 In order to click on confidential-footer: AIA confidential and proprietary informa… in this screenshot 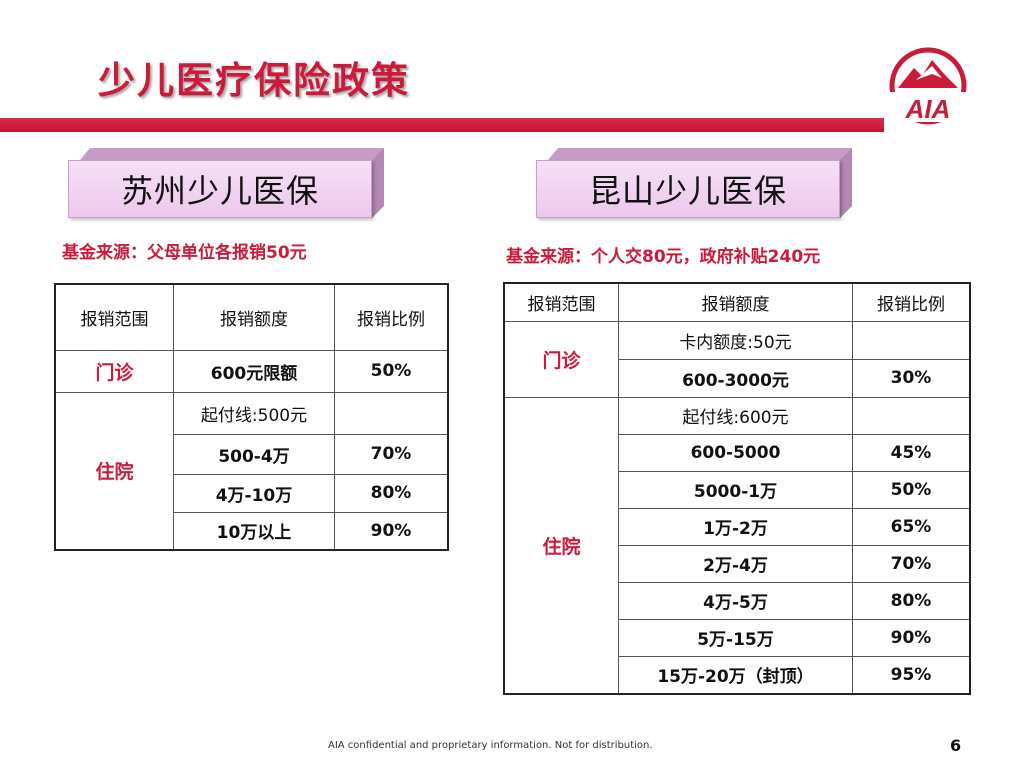, I will do `click(490, 745)`.